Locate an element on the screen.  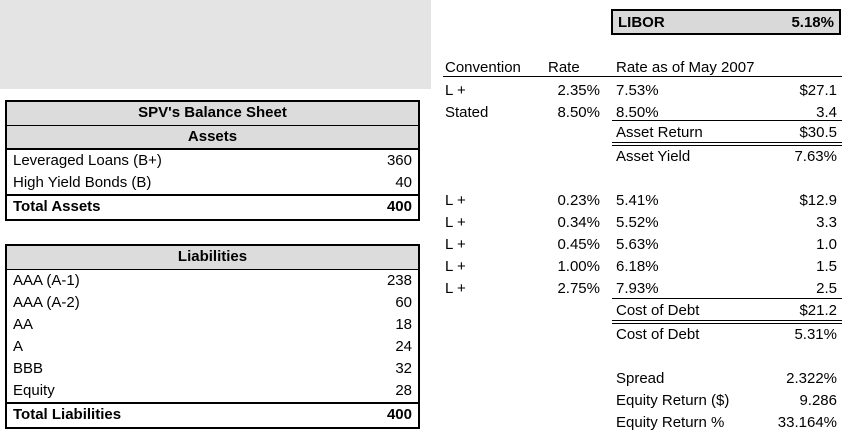
asset-rate-row: L + 2.35% 7.53% $27.1 is located at coordinates (429, 90).